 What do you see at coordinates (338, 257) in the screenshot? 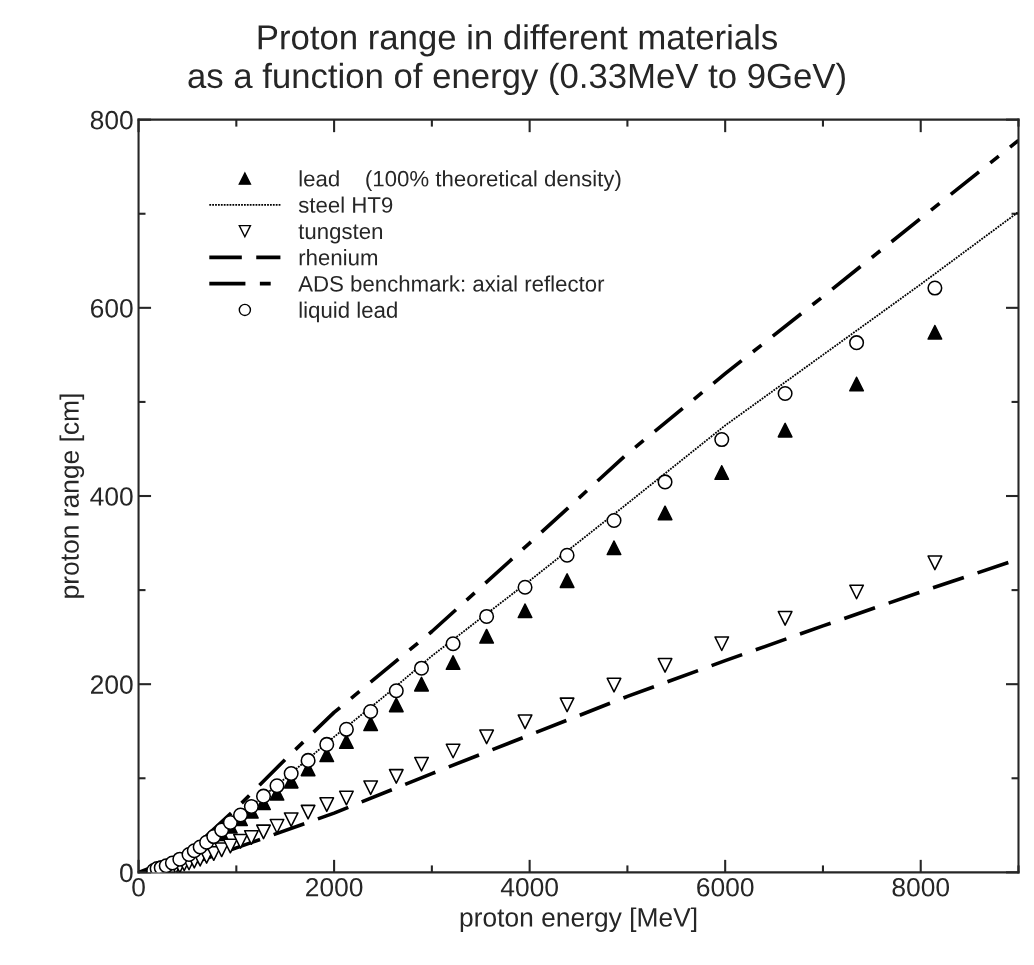
I see `legend-label: rhenium` at bounding box center [338, 257].